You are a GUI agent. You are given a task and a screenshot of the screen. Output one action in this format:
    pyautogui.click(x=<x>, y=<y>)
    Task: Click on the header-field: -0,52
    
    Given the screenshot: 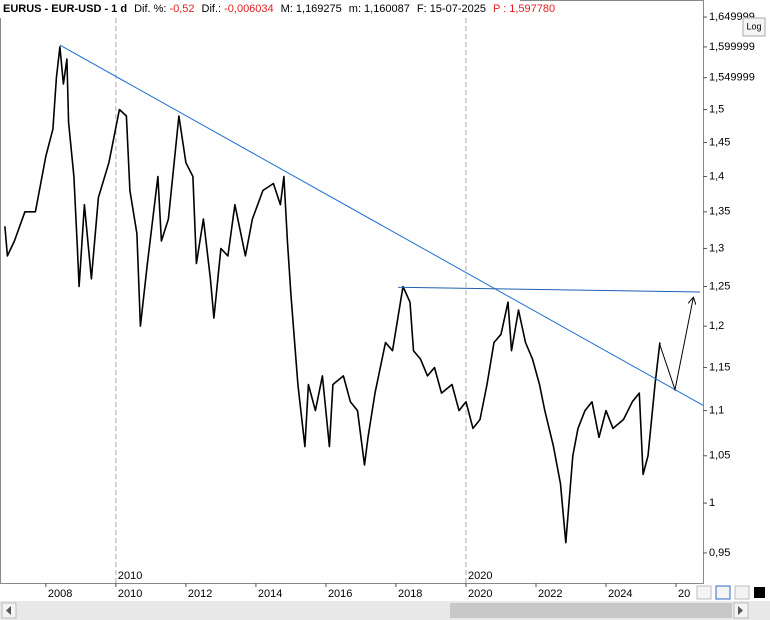 What is the action you would take?
    pyautogui.click(x=181, y=9)
    